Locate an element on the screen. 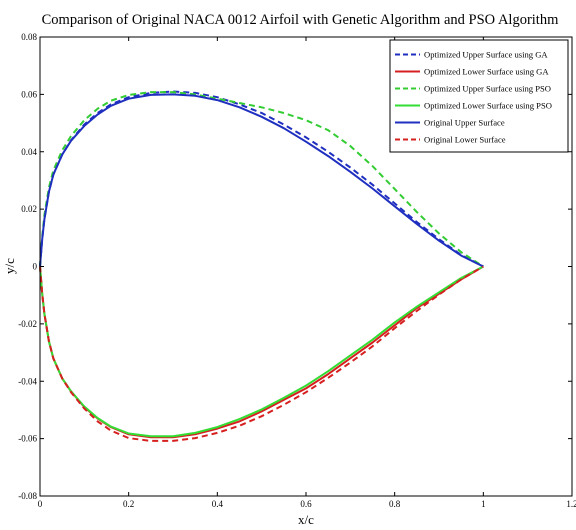  x-tick-label: 1.2 is located at coordinates (571, 504).